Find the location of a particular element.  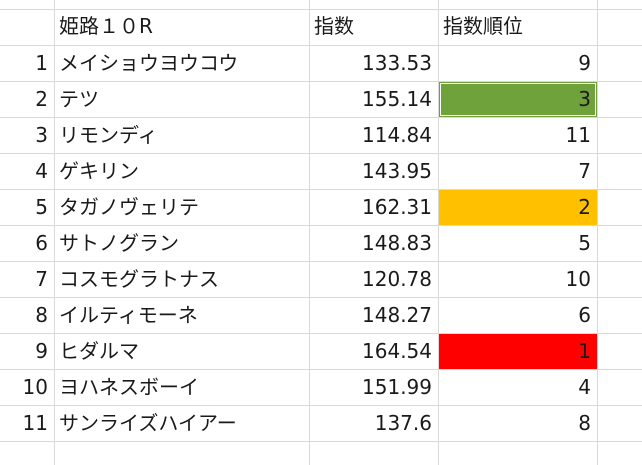

cell-row-number: 2 is located at coordinates (41, 99).